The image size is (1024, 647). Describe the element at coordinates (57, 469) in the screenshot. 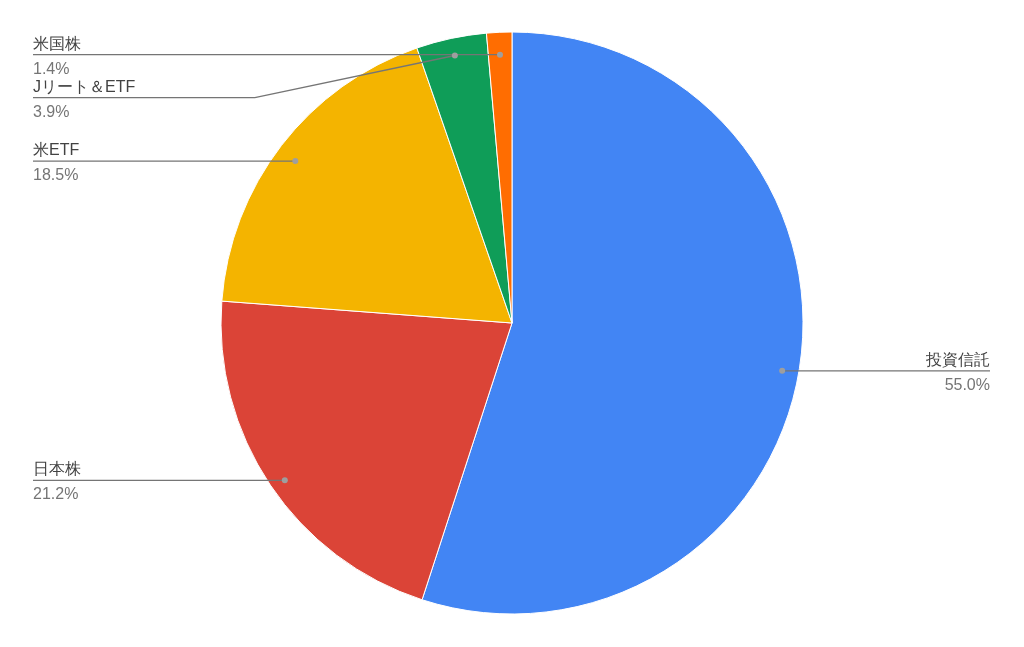

I see `slice-label: 日本株` at that location.